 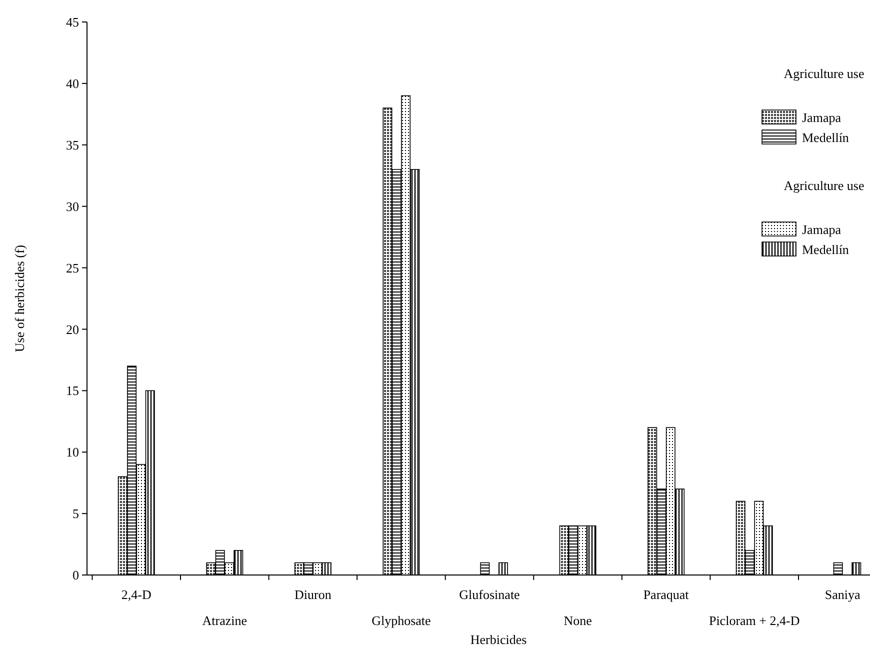 I want to click on x-tick-label: Glufosinate, so click(x=489, y=594).